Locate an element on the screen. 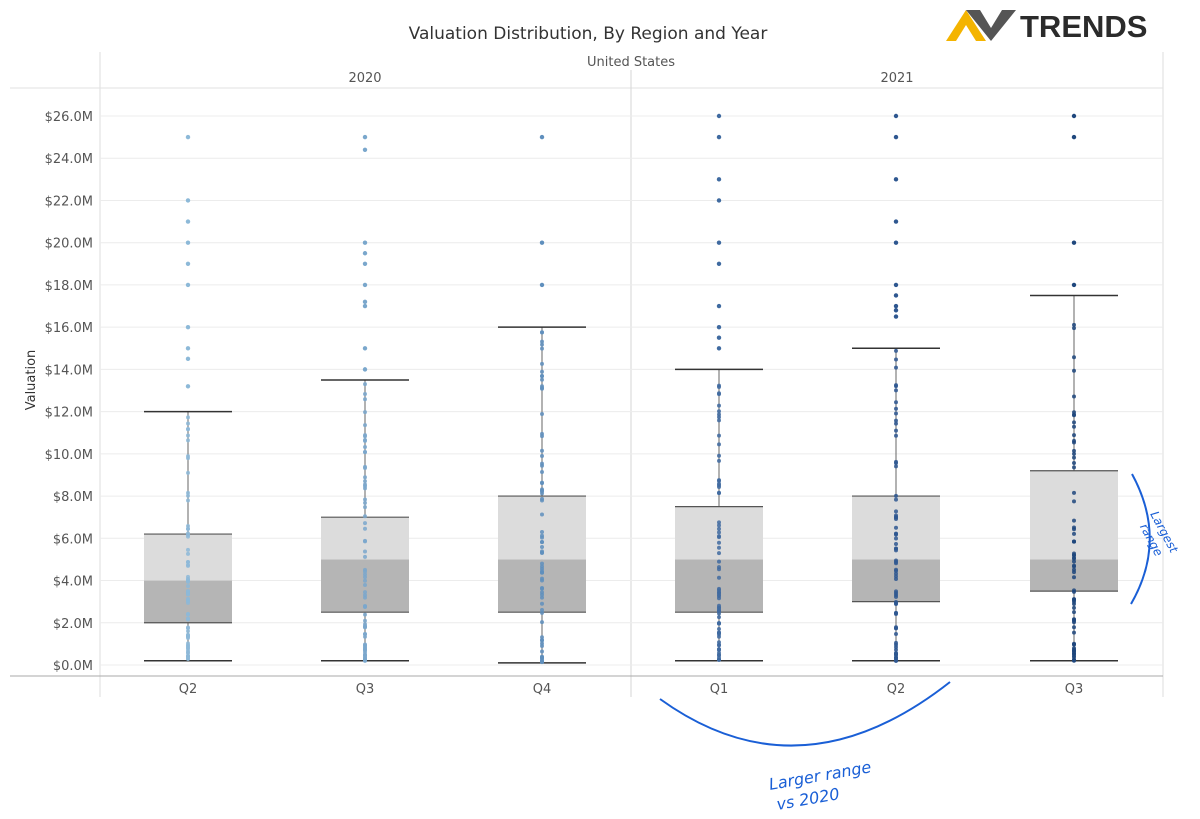  x-tick-label: Q1 is located at coordinates (719, 689).